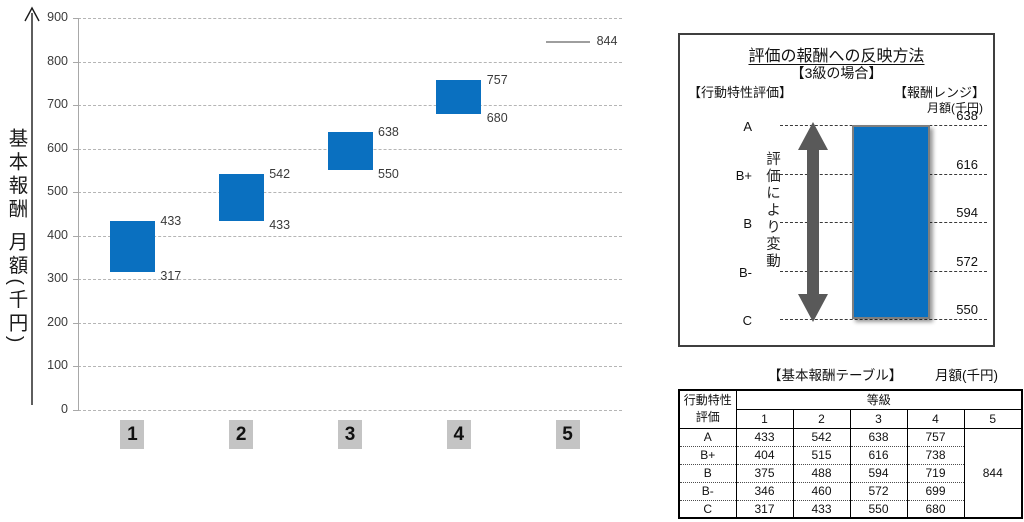 Image resolution: width=1024 pixels, height=522 pixels. Describe the element at coordinates (57, 104) in the screenshot. I see `y-tick-label: 700` at that location.